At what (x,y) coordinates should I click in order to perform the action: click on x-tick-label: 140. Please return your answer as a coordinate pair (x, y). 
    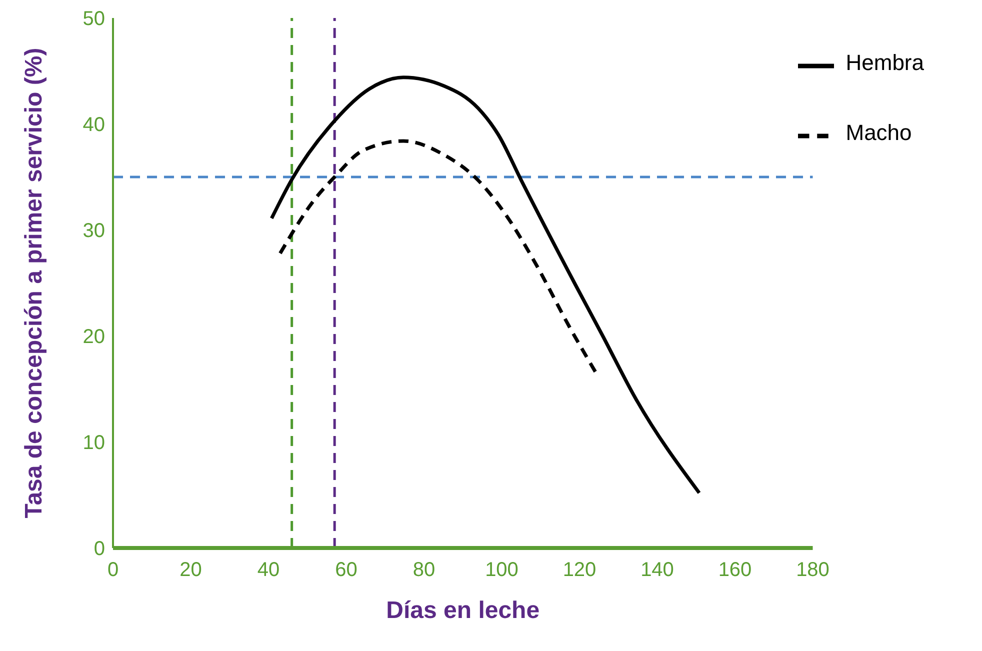
    Looking at the image, I should click on (657, 570).